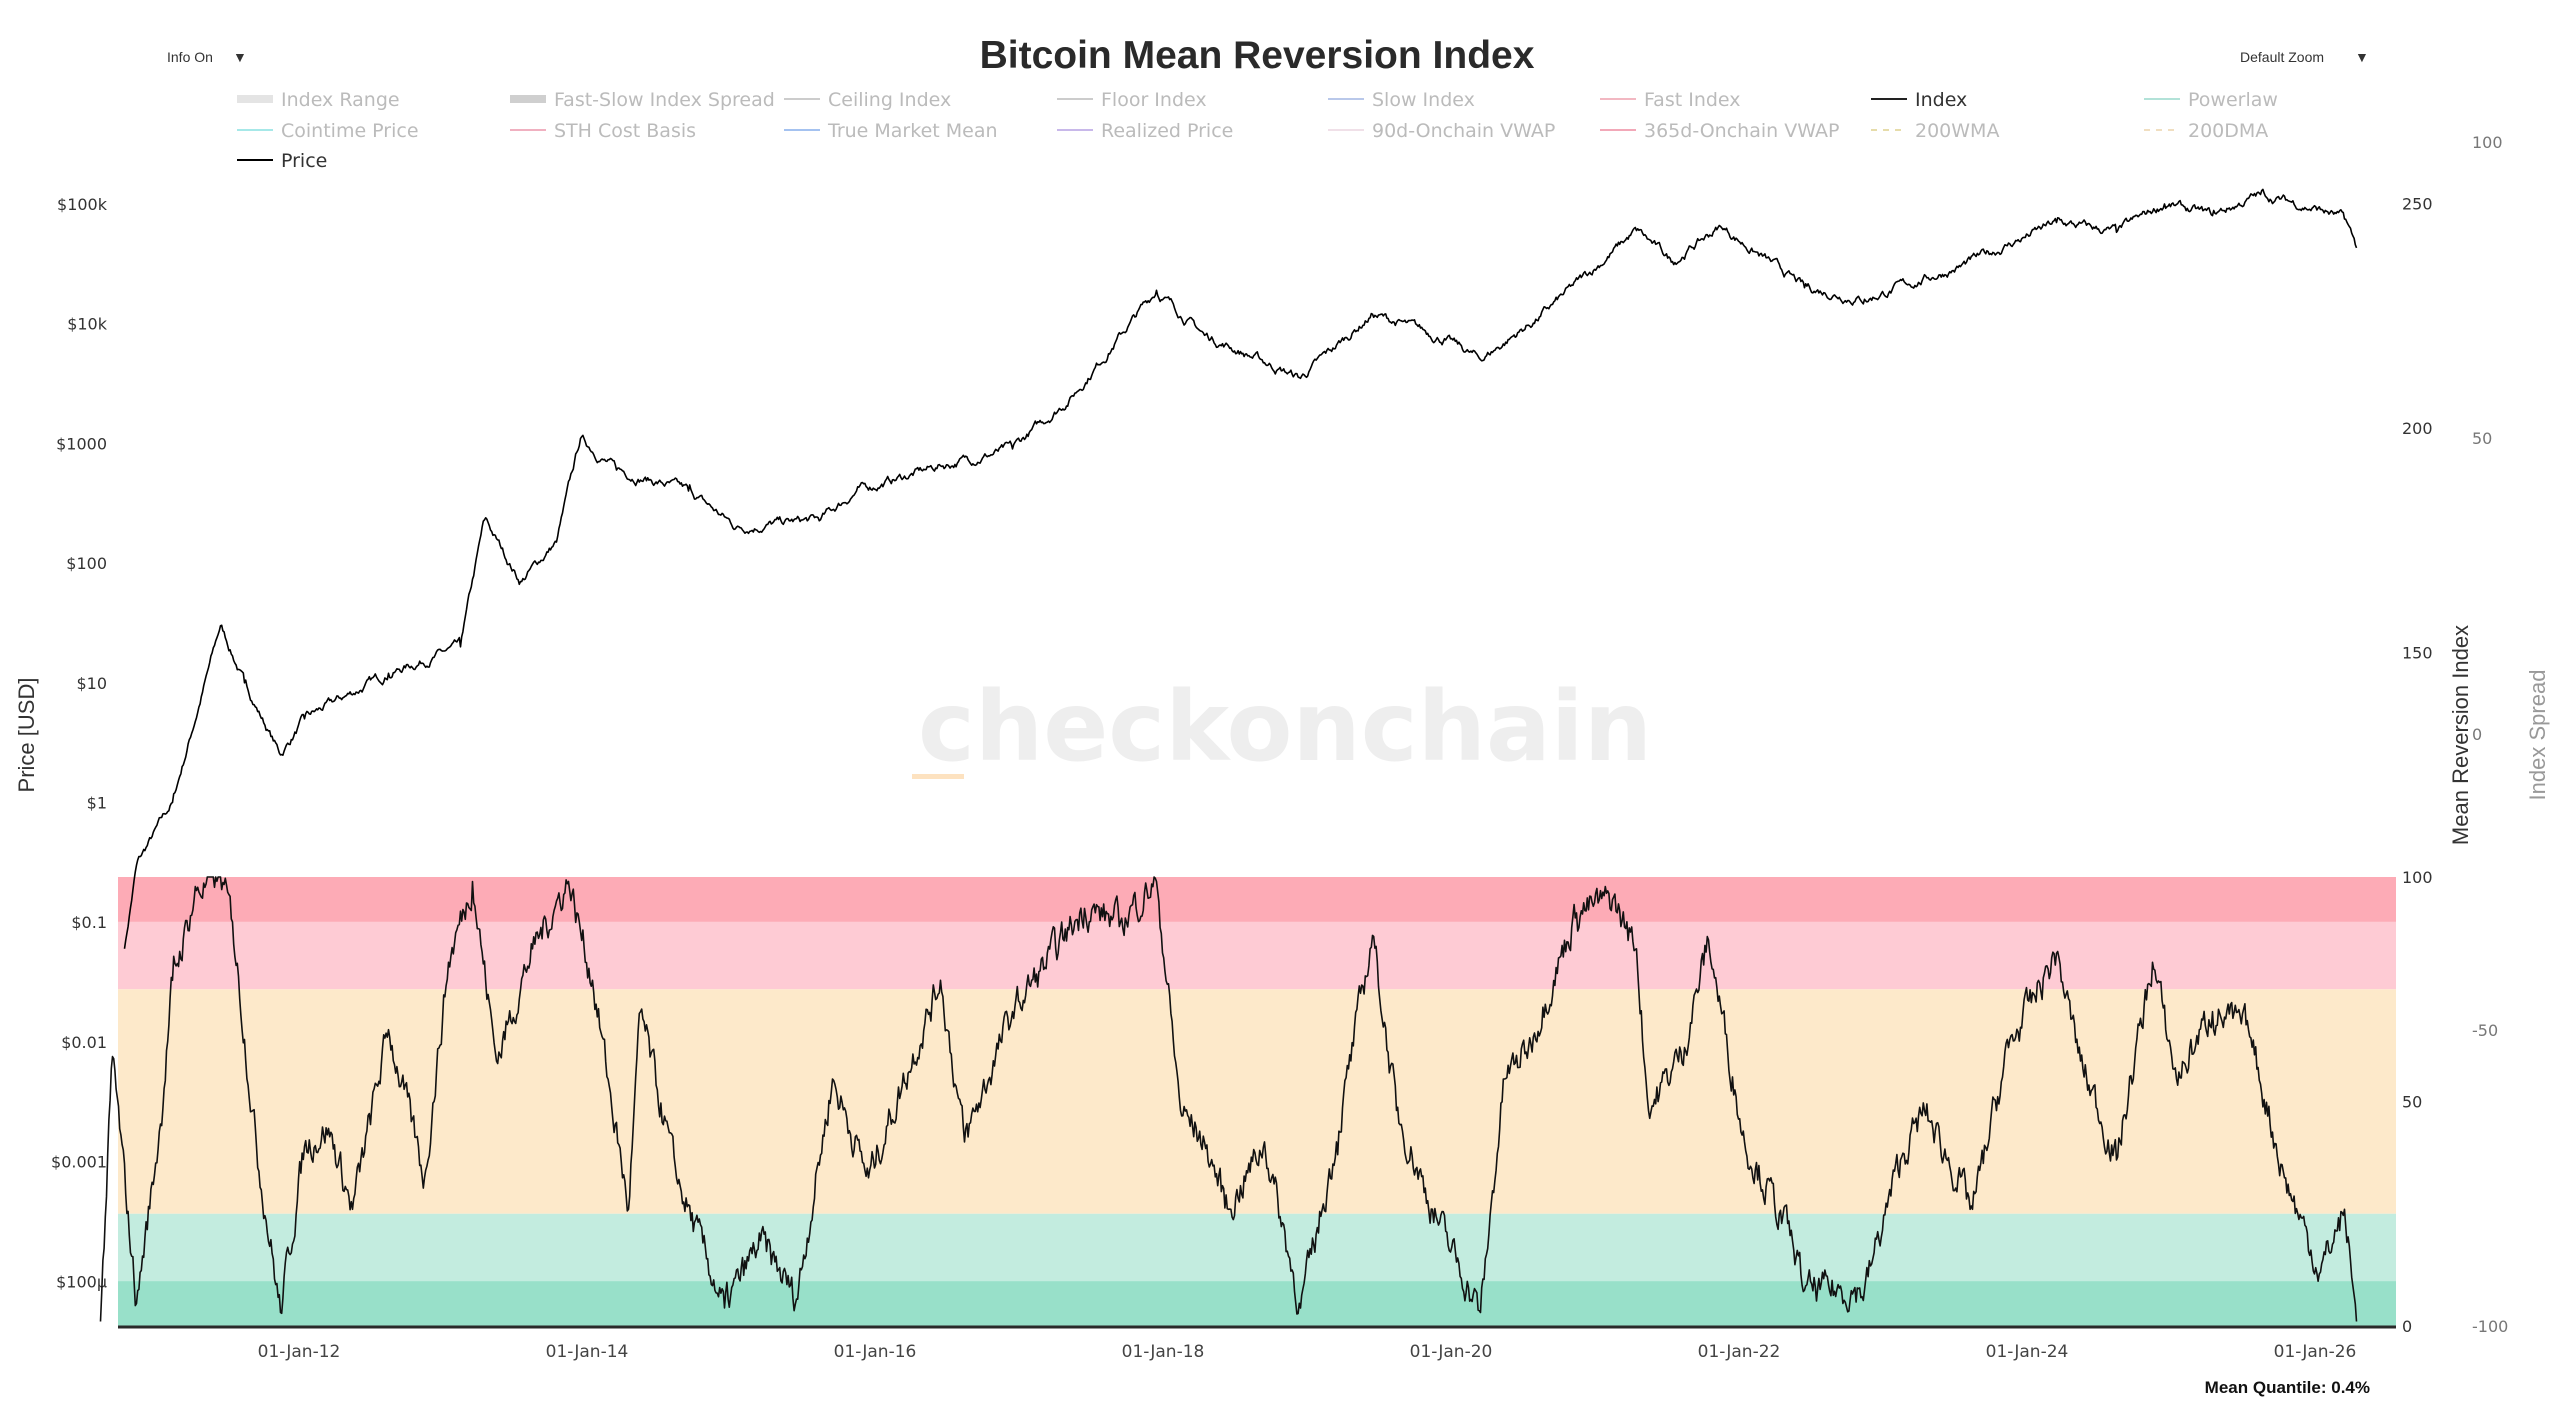  I want to click on legend-item-true-market-mean: True Market Mean, so click(891, 131).